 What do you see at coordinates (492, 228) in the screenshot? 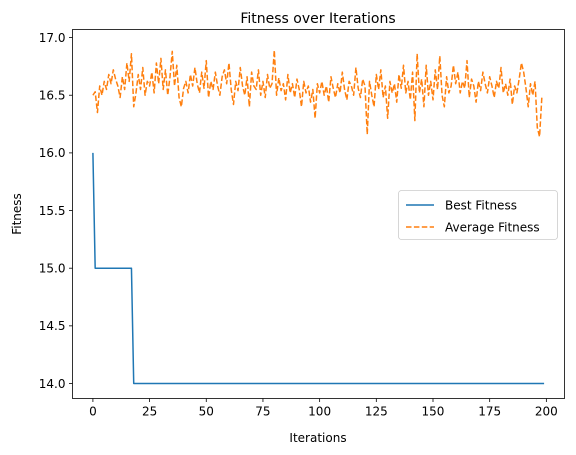
I see `legend-label-average-fitness: Average Fitness` at bounding box center [492, 228].